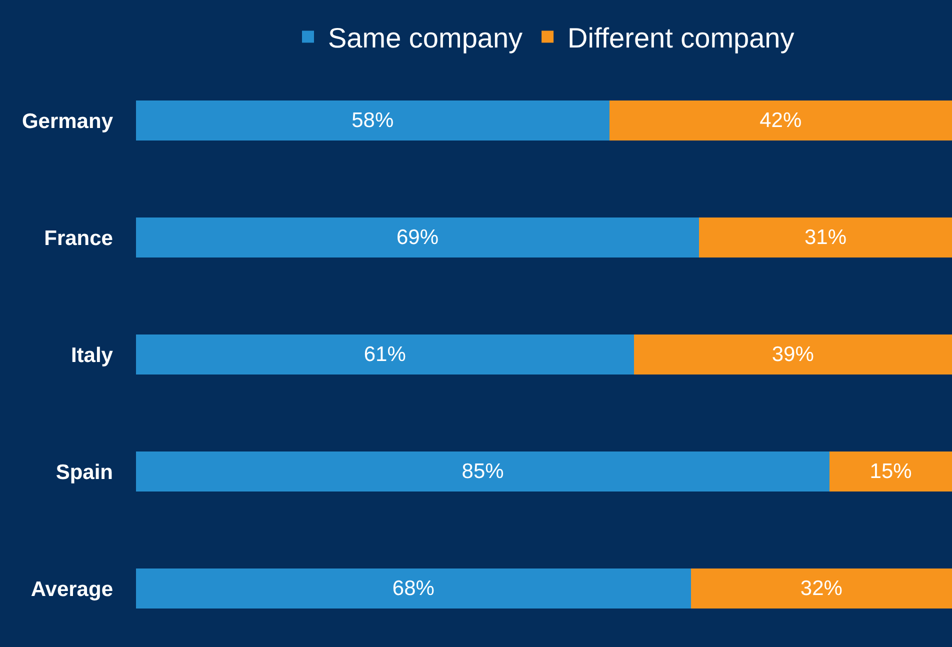  I want to click on y-tick-label: Average, so click(71, 589).